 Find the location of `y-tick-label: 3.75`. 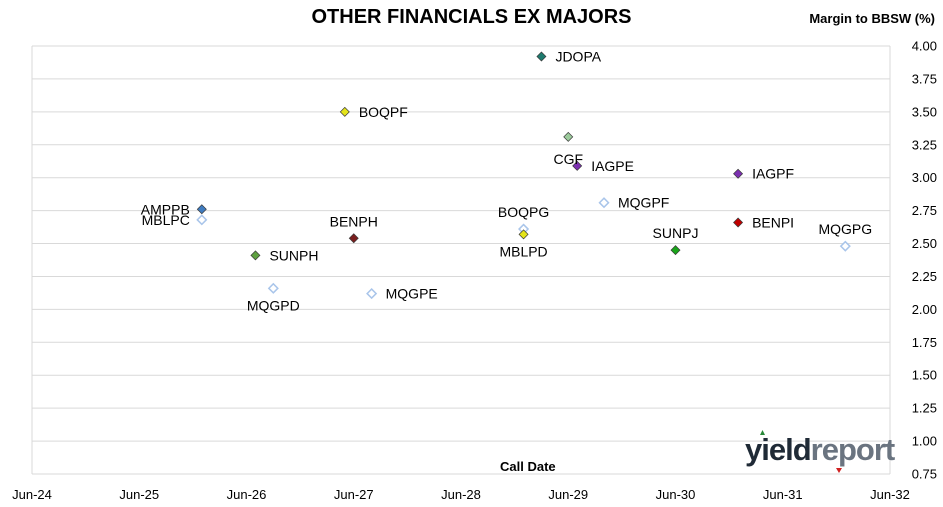

y-tick-label: 3.75 is located at coordinates (924, 78).